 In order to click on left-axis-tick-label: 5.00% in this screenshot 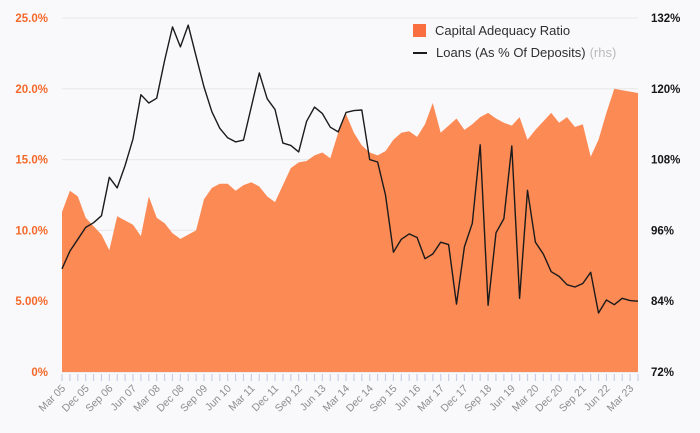, I will do `click(31, 302)`.